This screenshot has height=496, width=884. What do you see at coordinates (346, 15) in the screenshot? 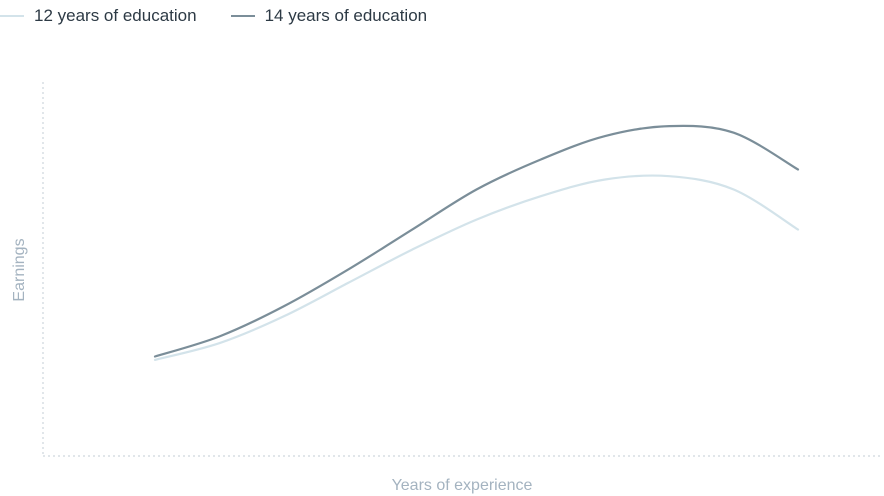
I see `legend-label-14-years: 14 years of education` at bounding box center [346, 15].